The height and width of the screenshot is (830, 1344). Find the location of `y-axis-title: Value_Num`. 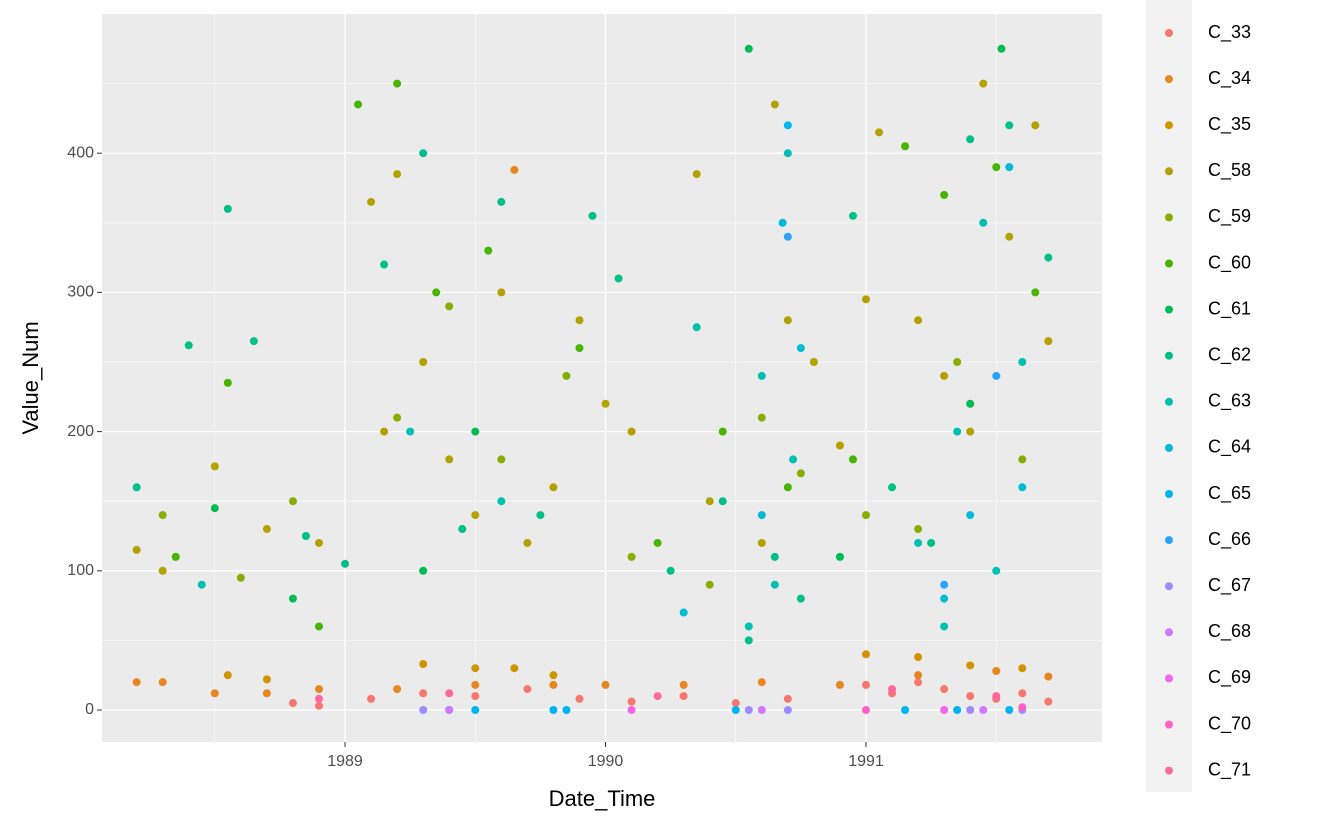

y-axis-title: Value_Num is located at coordinates (30, 377).